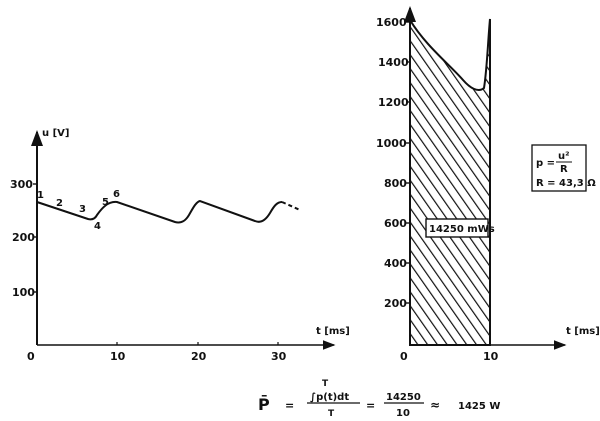 This screenshot has width=600, height=421. I want to click on integral-upper: T, so click(325, 384).